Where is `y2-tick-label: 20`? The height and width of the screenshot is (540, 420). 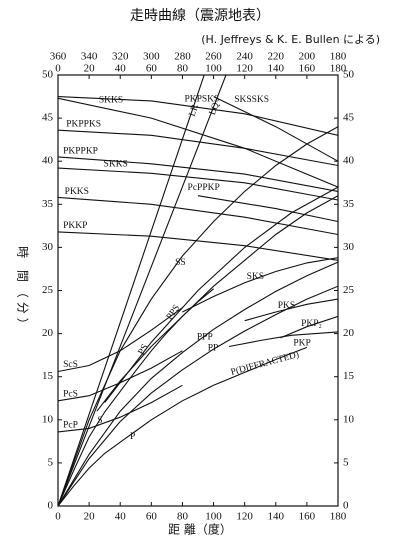
y2-tick-label: 20 is located at coordinates (349, 333).